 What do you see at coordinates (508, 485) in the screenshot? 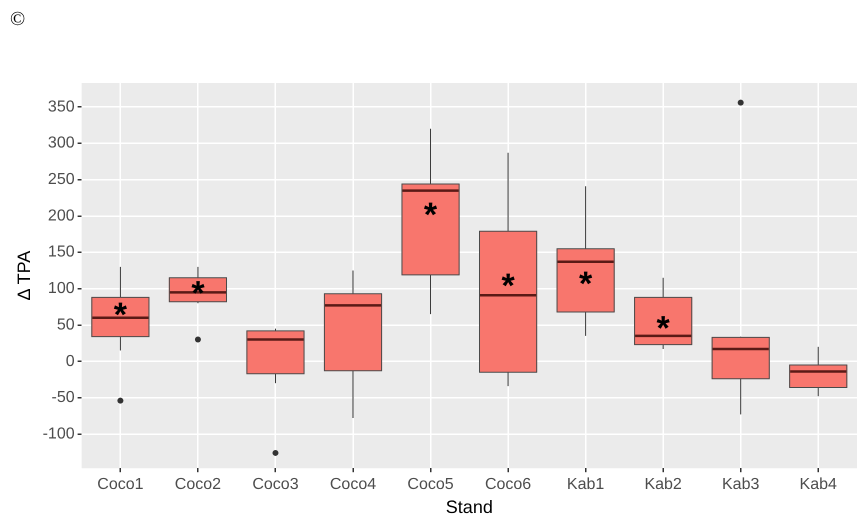
I see `x-tick-label: Coco6` at bounding box center [508, 485].